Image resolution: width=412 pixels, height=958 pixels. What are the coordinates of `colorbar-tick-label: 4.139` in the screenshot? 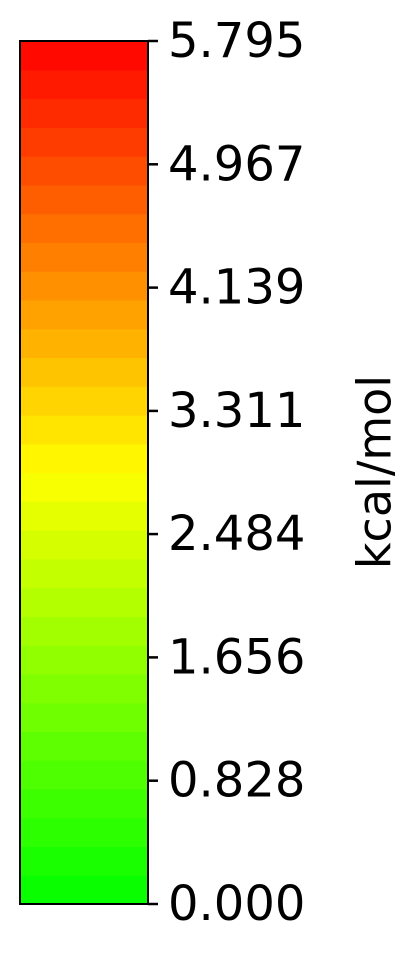 It's located at (236, 288).